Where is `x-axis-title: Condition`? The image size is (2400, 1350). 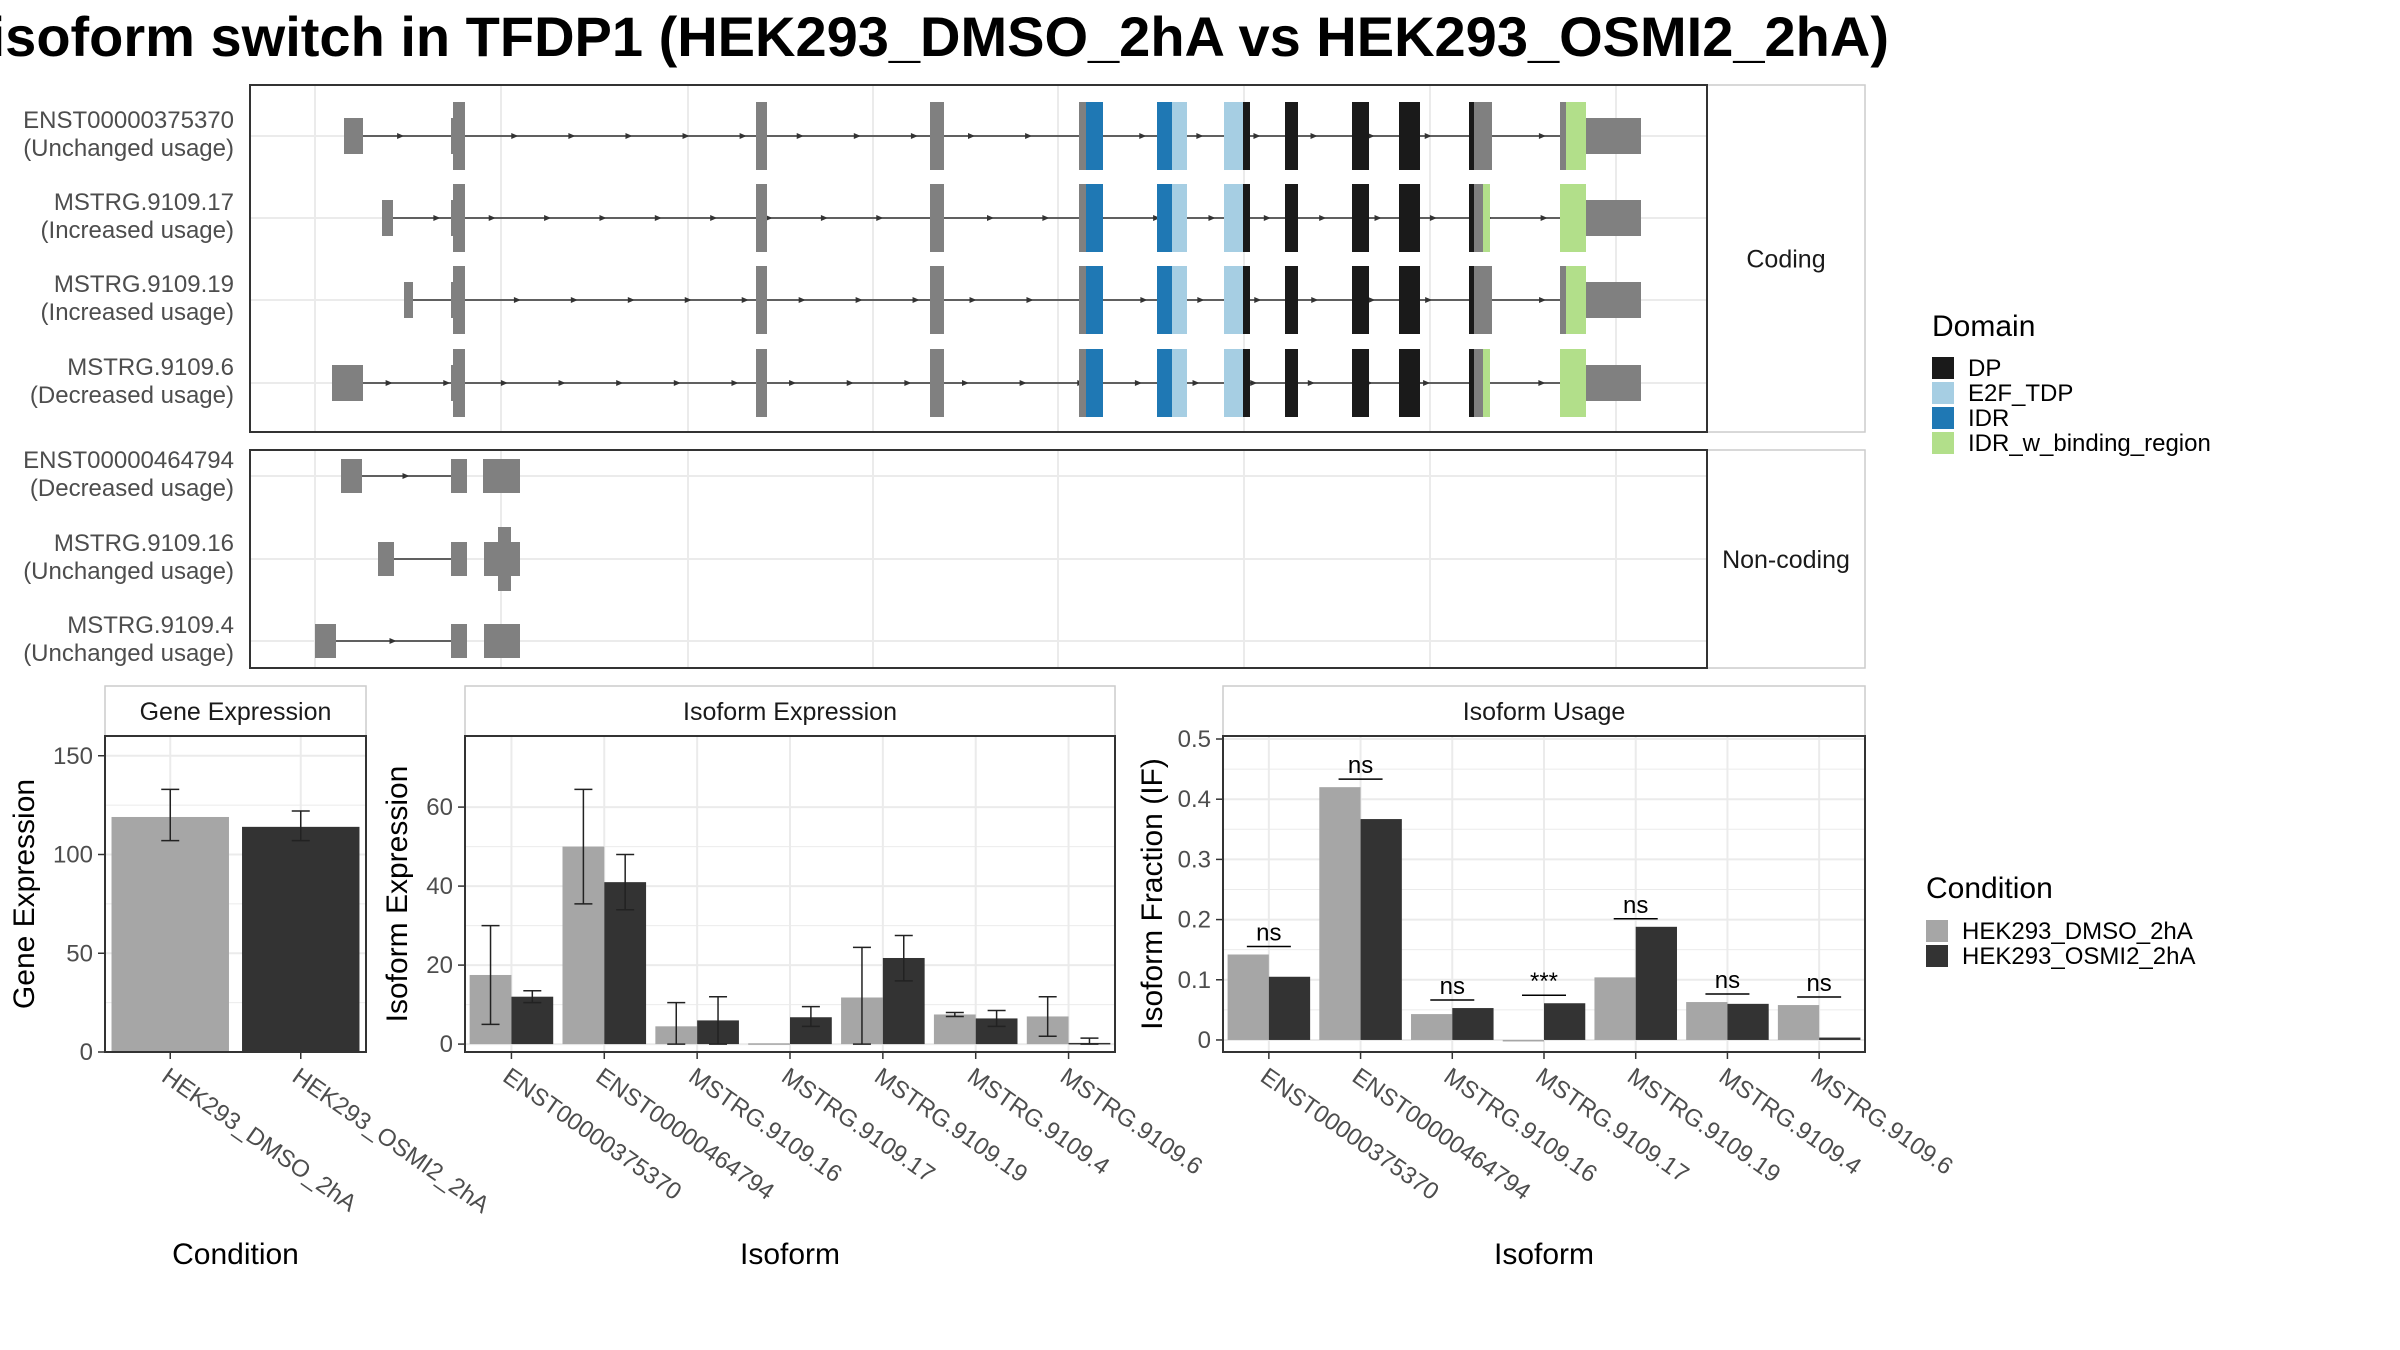
x-axis-title: Condition is located at coordinates (235, 1254).